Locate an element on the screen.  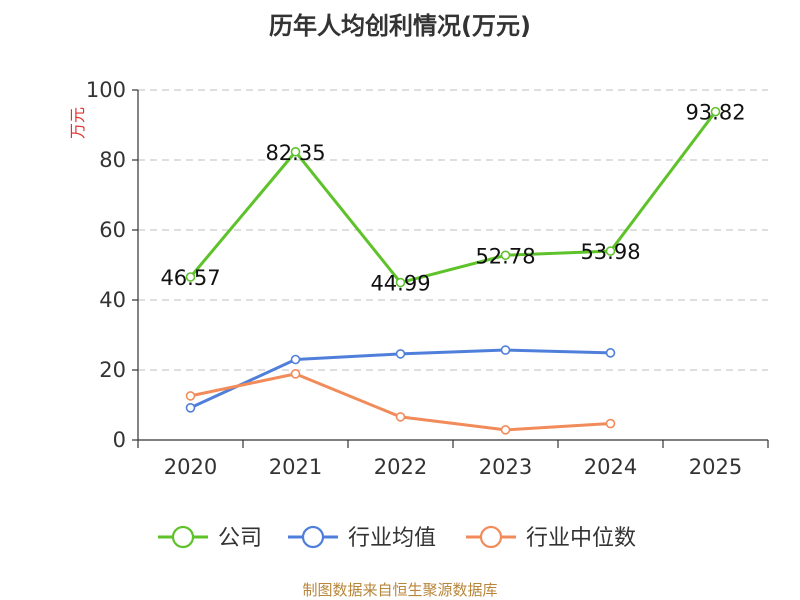
legend-label-1: 行业均值 is located at coordinates (392, 538).